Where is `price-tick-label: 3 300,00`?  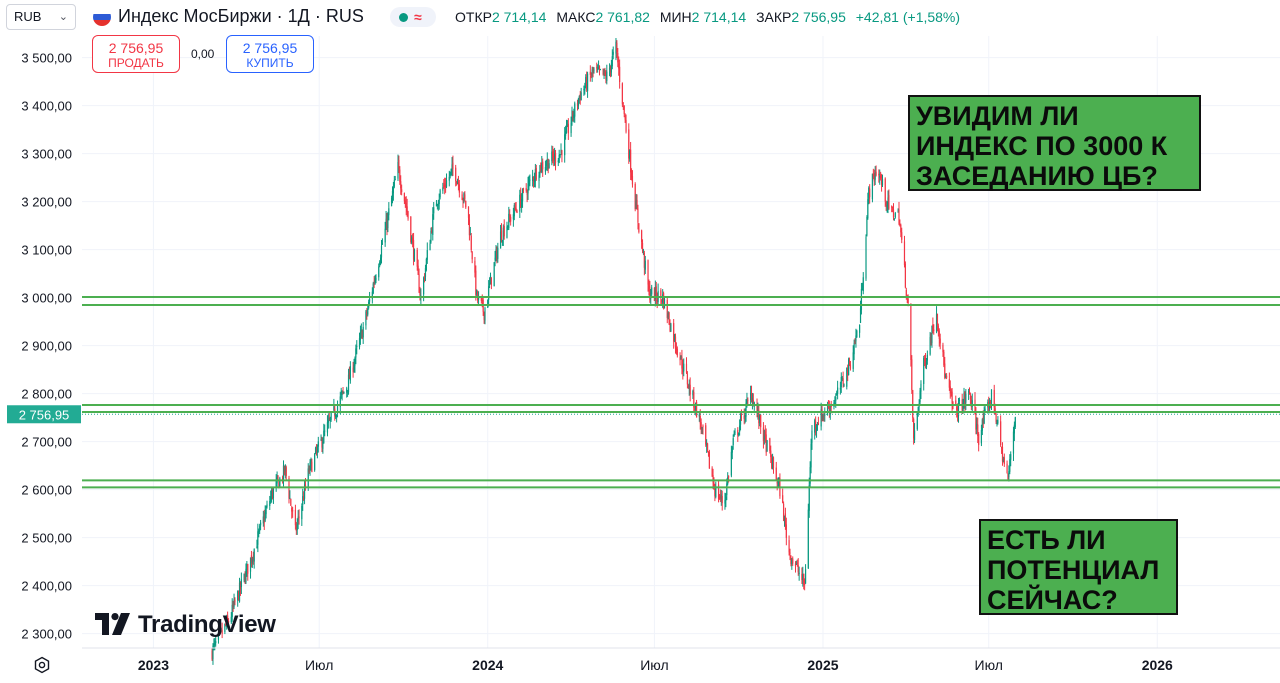
price-tick-label: 3 300,00 is located at coordinates (46, 154).